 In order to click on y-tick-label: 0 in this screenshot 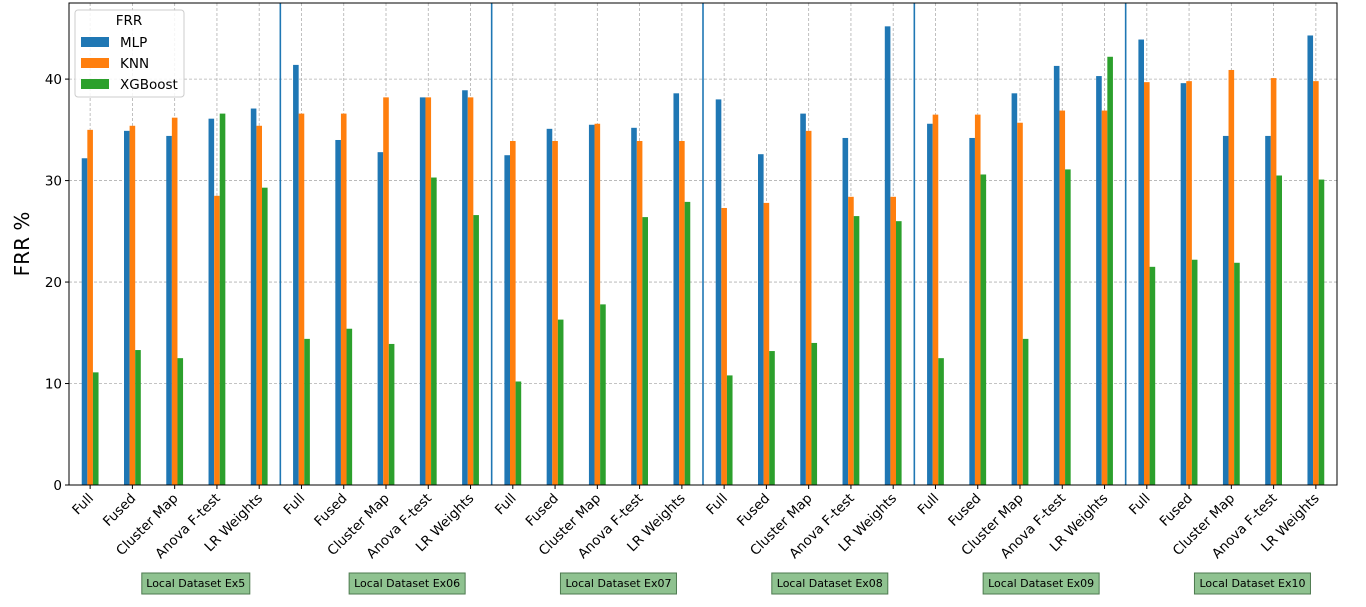, I will do `click(57, 486)`.